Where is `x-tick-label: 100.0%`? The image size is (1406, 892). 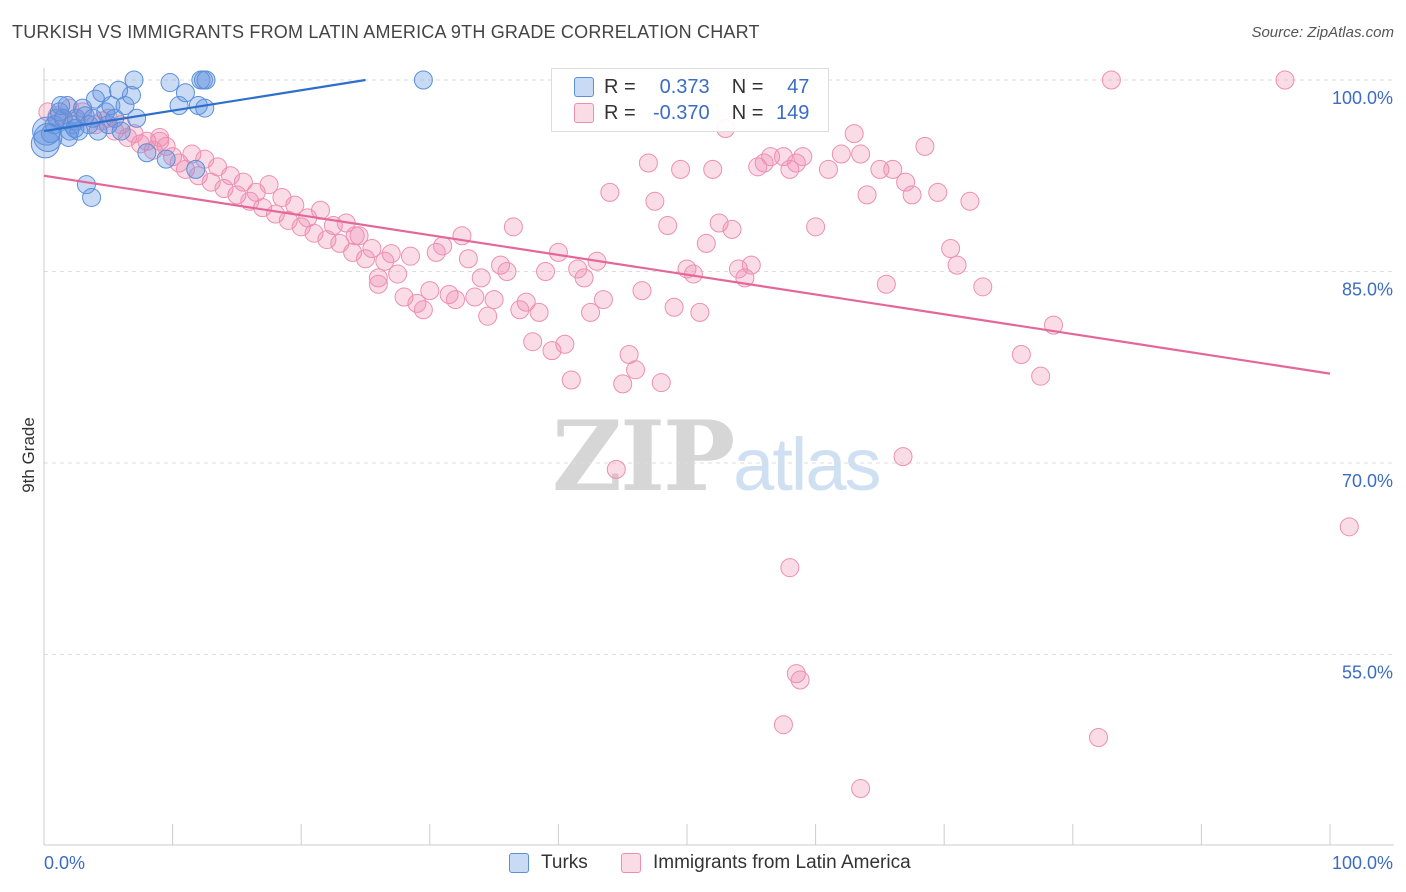
x-tick-label: 100.0% is located at coordinates (1362, 863).